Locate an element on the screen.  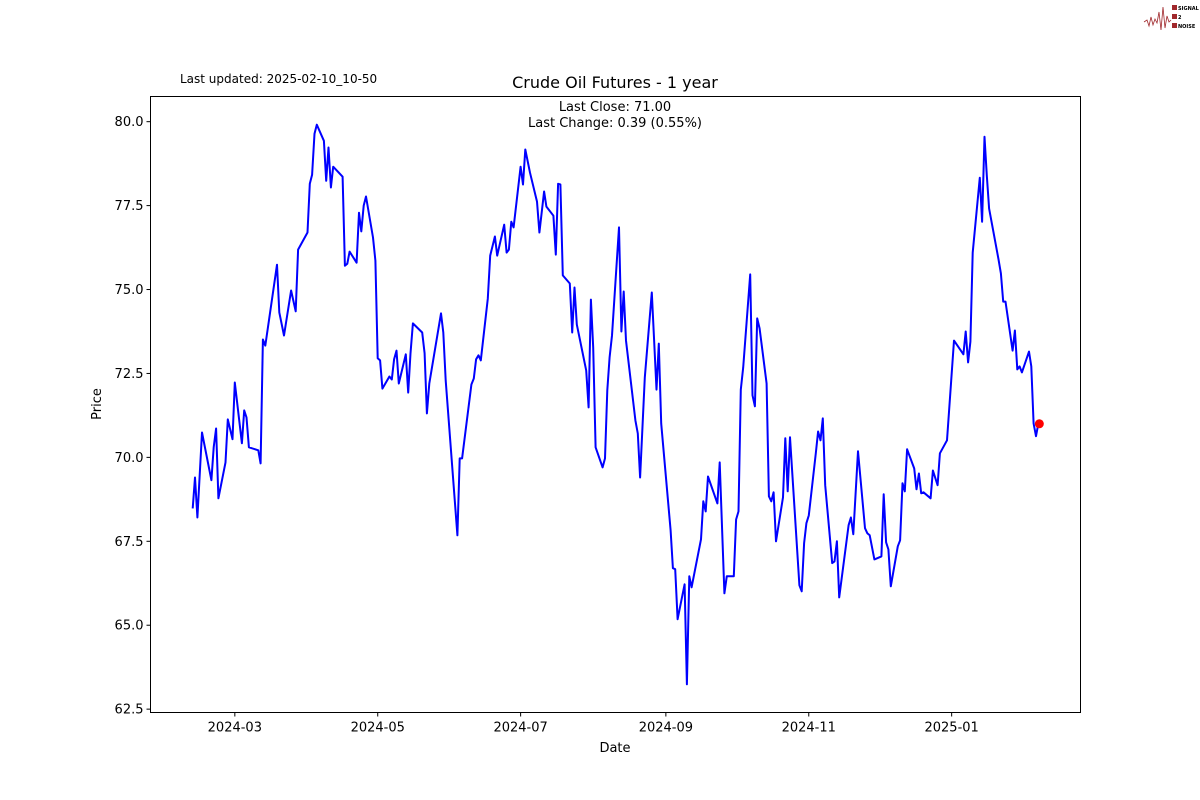
y-tick-label: 65.0 is located at coordinates (129, 626).